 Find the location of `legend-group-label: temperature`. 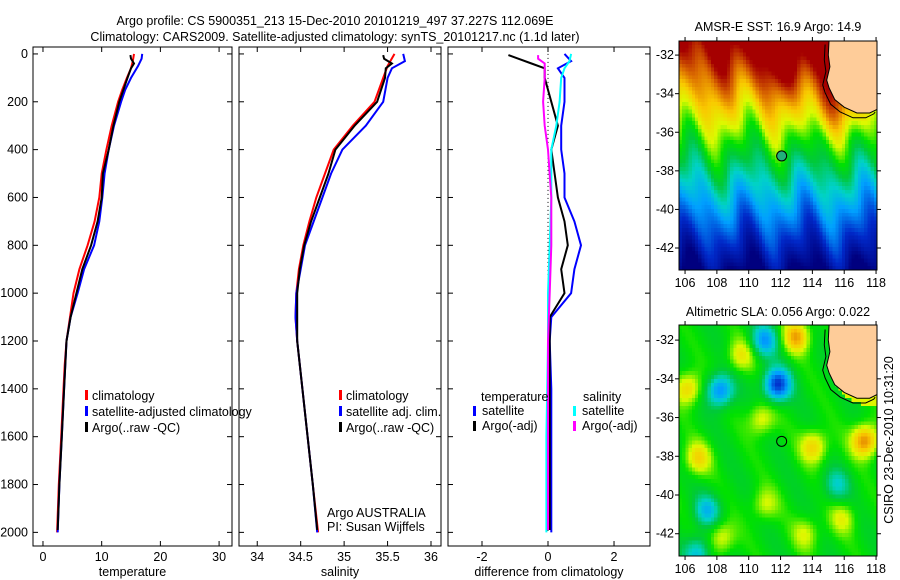

legend-group-label: temperature is located at coordinates (514, 397).